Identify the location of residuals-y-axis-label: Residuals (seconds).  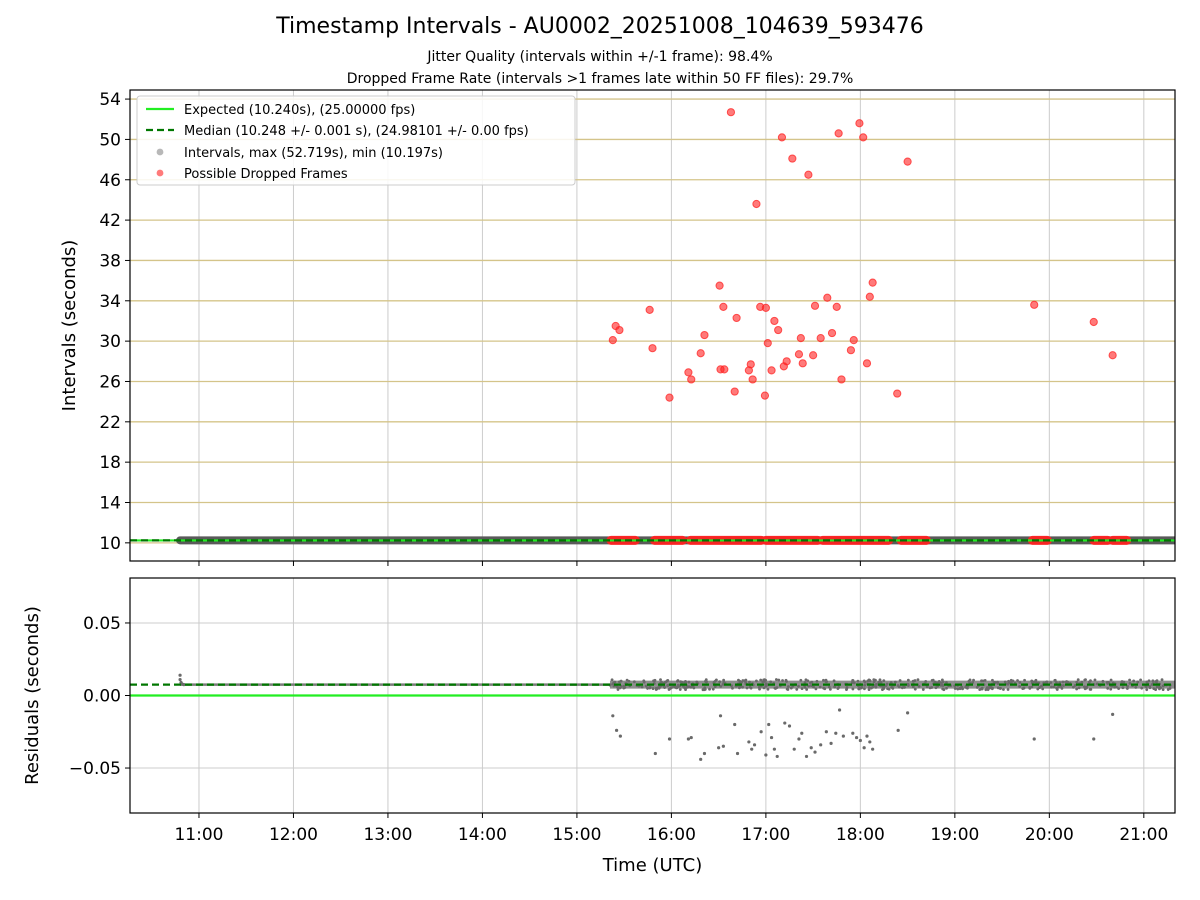
(32, 695).